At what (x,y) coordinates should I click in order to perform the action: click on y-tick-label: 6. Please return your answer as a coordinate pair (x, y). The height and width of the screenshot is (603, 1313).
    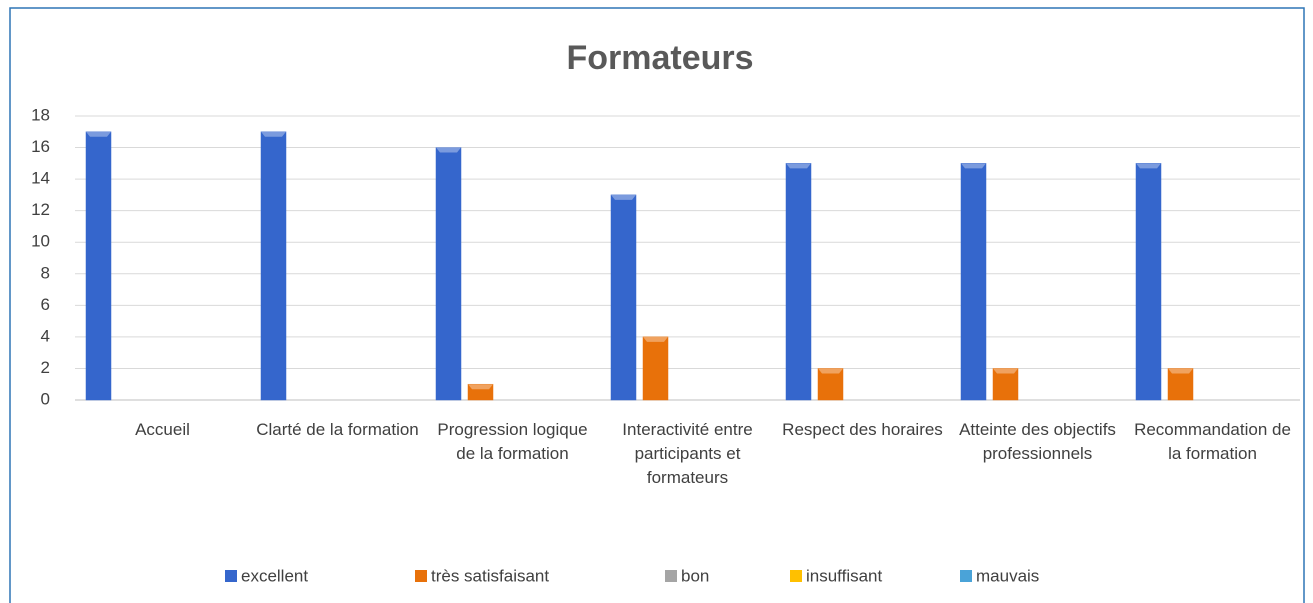
    Looking at the image, I should click on (45, 304).